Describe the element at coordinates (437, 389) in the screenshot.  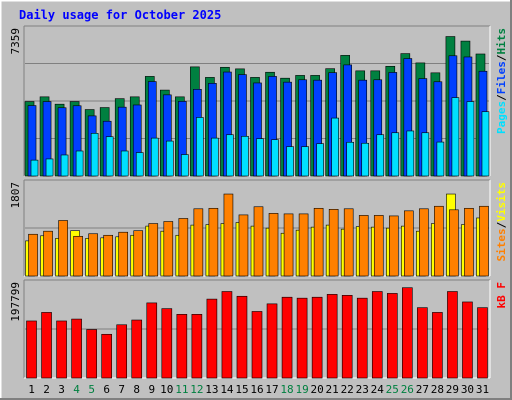
I see `x-tick-label-day-28: 28` at that location.